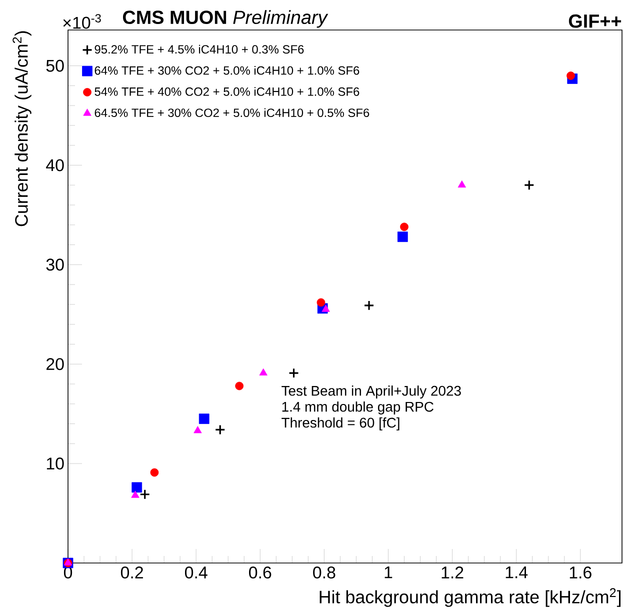  What do you see at coordinates (82, 21) in the screenshot?
I see `text: ×10$^{-3}$` at bounding box center [82, 21].